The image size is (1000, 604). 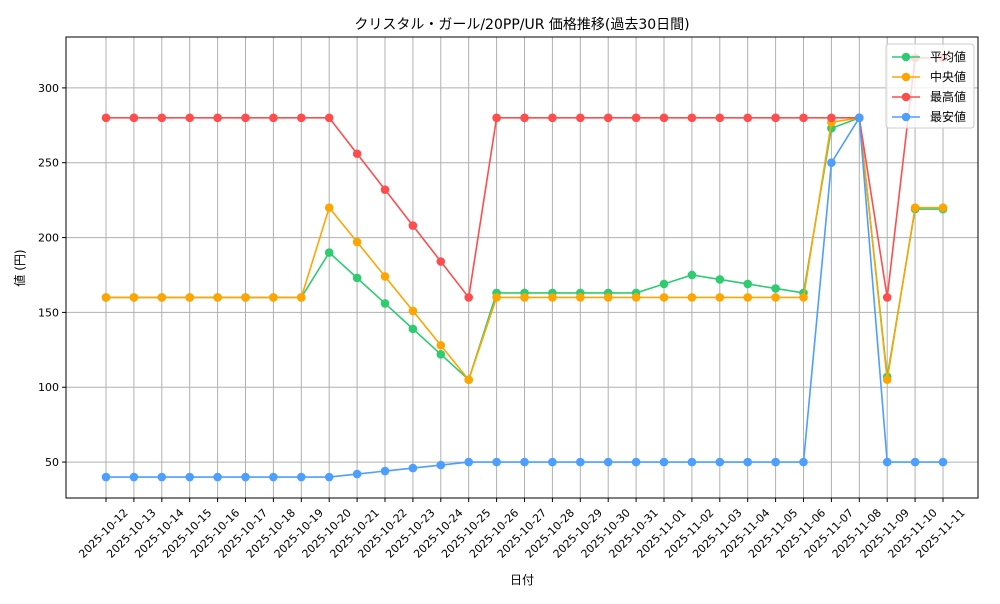 What do you see at coordinates (48, 238) in the screenshot?
I see `y-tick-label: 200` at bounding box center [48, 238].